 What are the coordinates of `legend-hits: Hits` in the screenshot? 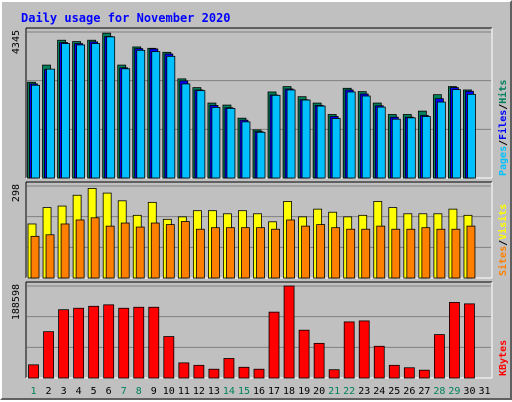 It's located at (503, 92).